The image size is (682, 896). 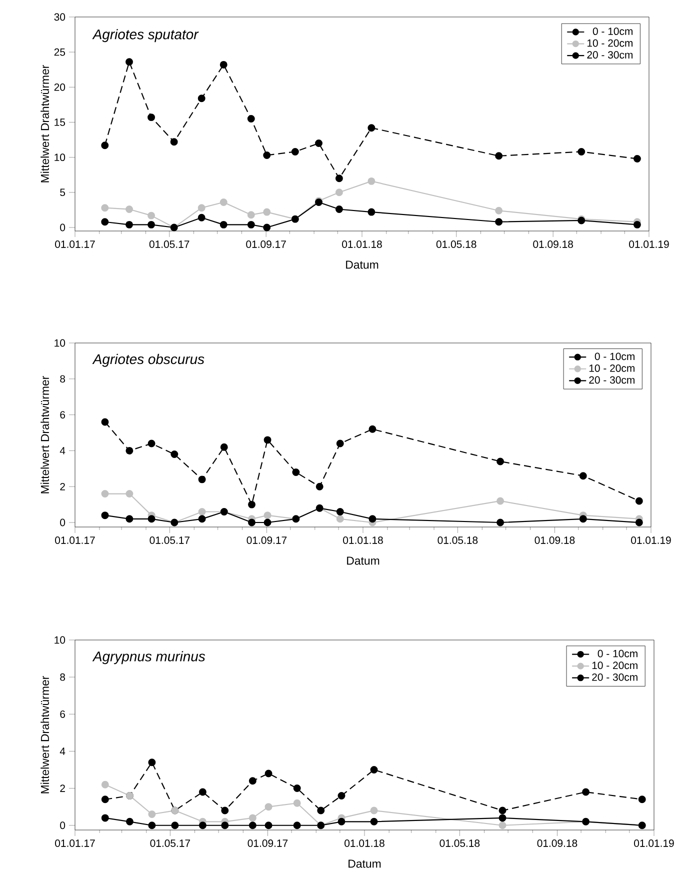 What do you see at coordinates (60, 17) in the screenshot?
I see `y-tick-label: 30` at bounding box center [60, 17].